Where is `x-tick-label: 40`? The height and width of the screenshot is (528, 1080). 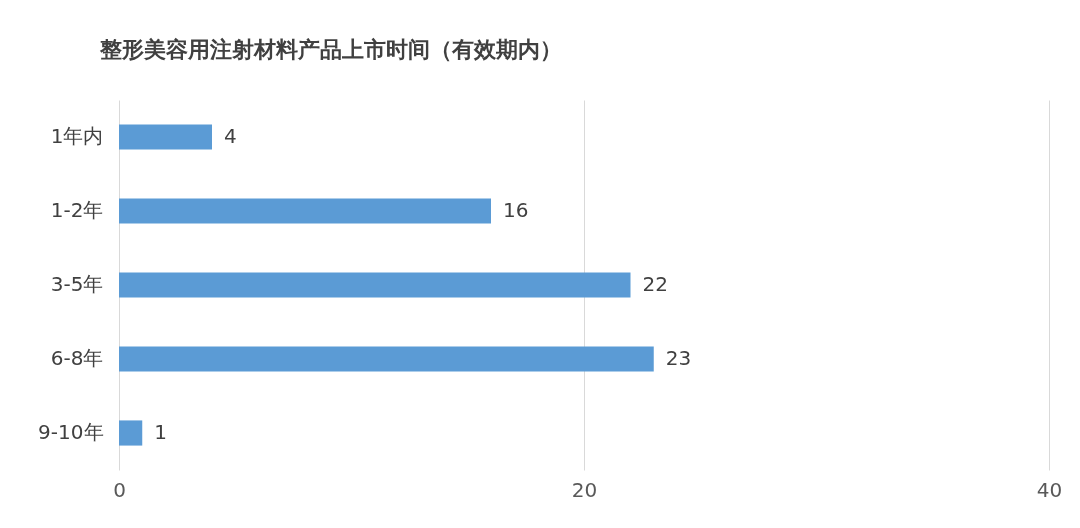 x-tick-label: 40 is located at coordinates (1049, 489).